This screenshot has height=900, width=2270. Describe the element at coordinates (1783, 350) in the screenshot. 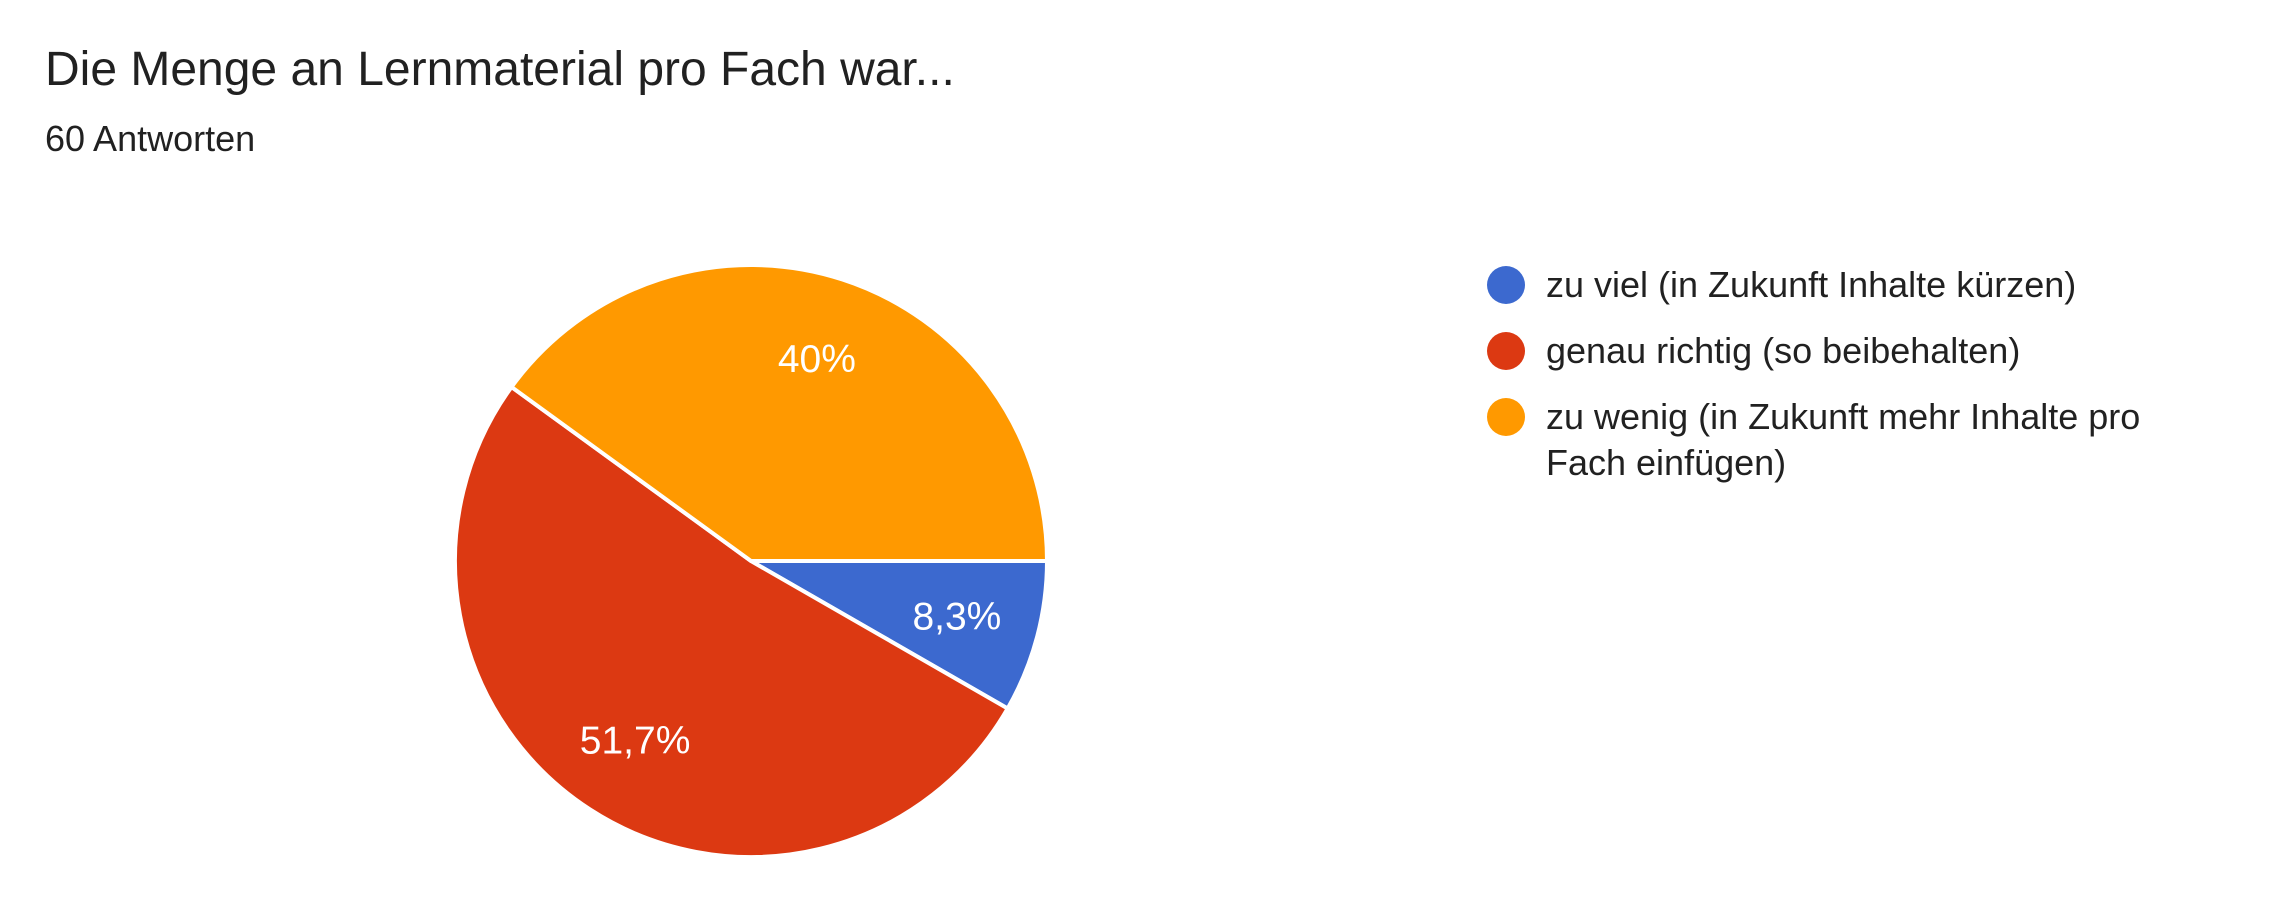

I see `legend-item-label: genau richtig (so beibehalten)` at that location.